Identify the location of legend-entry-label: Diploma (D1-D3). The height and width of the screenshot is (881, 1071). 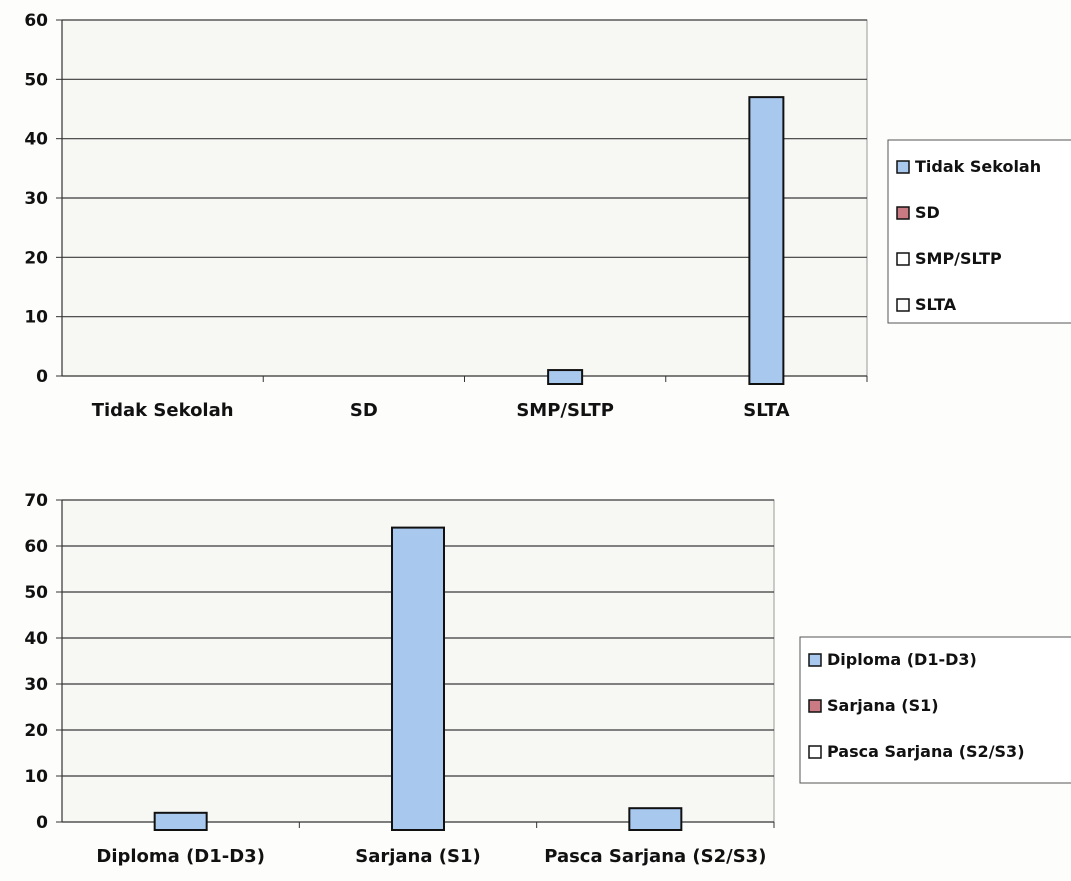
(902, 659).